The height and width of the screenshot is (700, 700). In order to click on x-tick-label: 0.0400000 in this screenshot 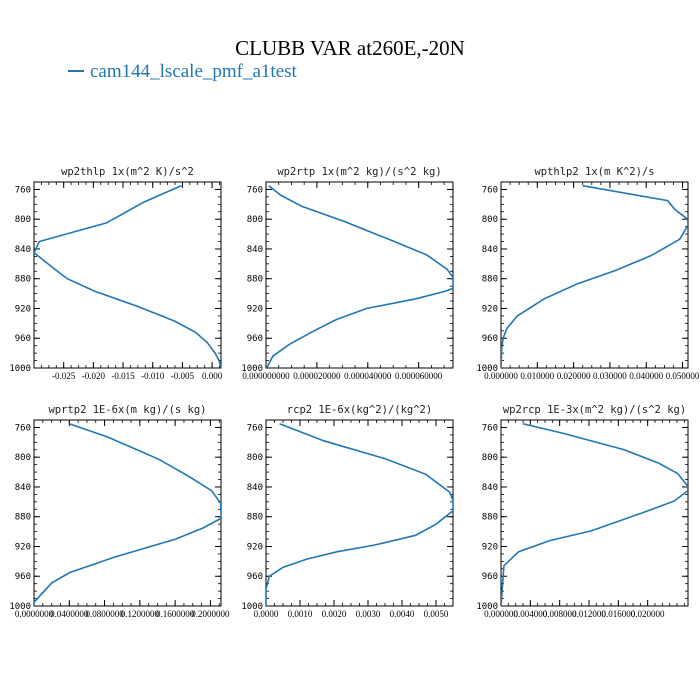, I will do `click(69, 614)`.